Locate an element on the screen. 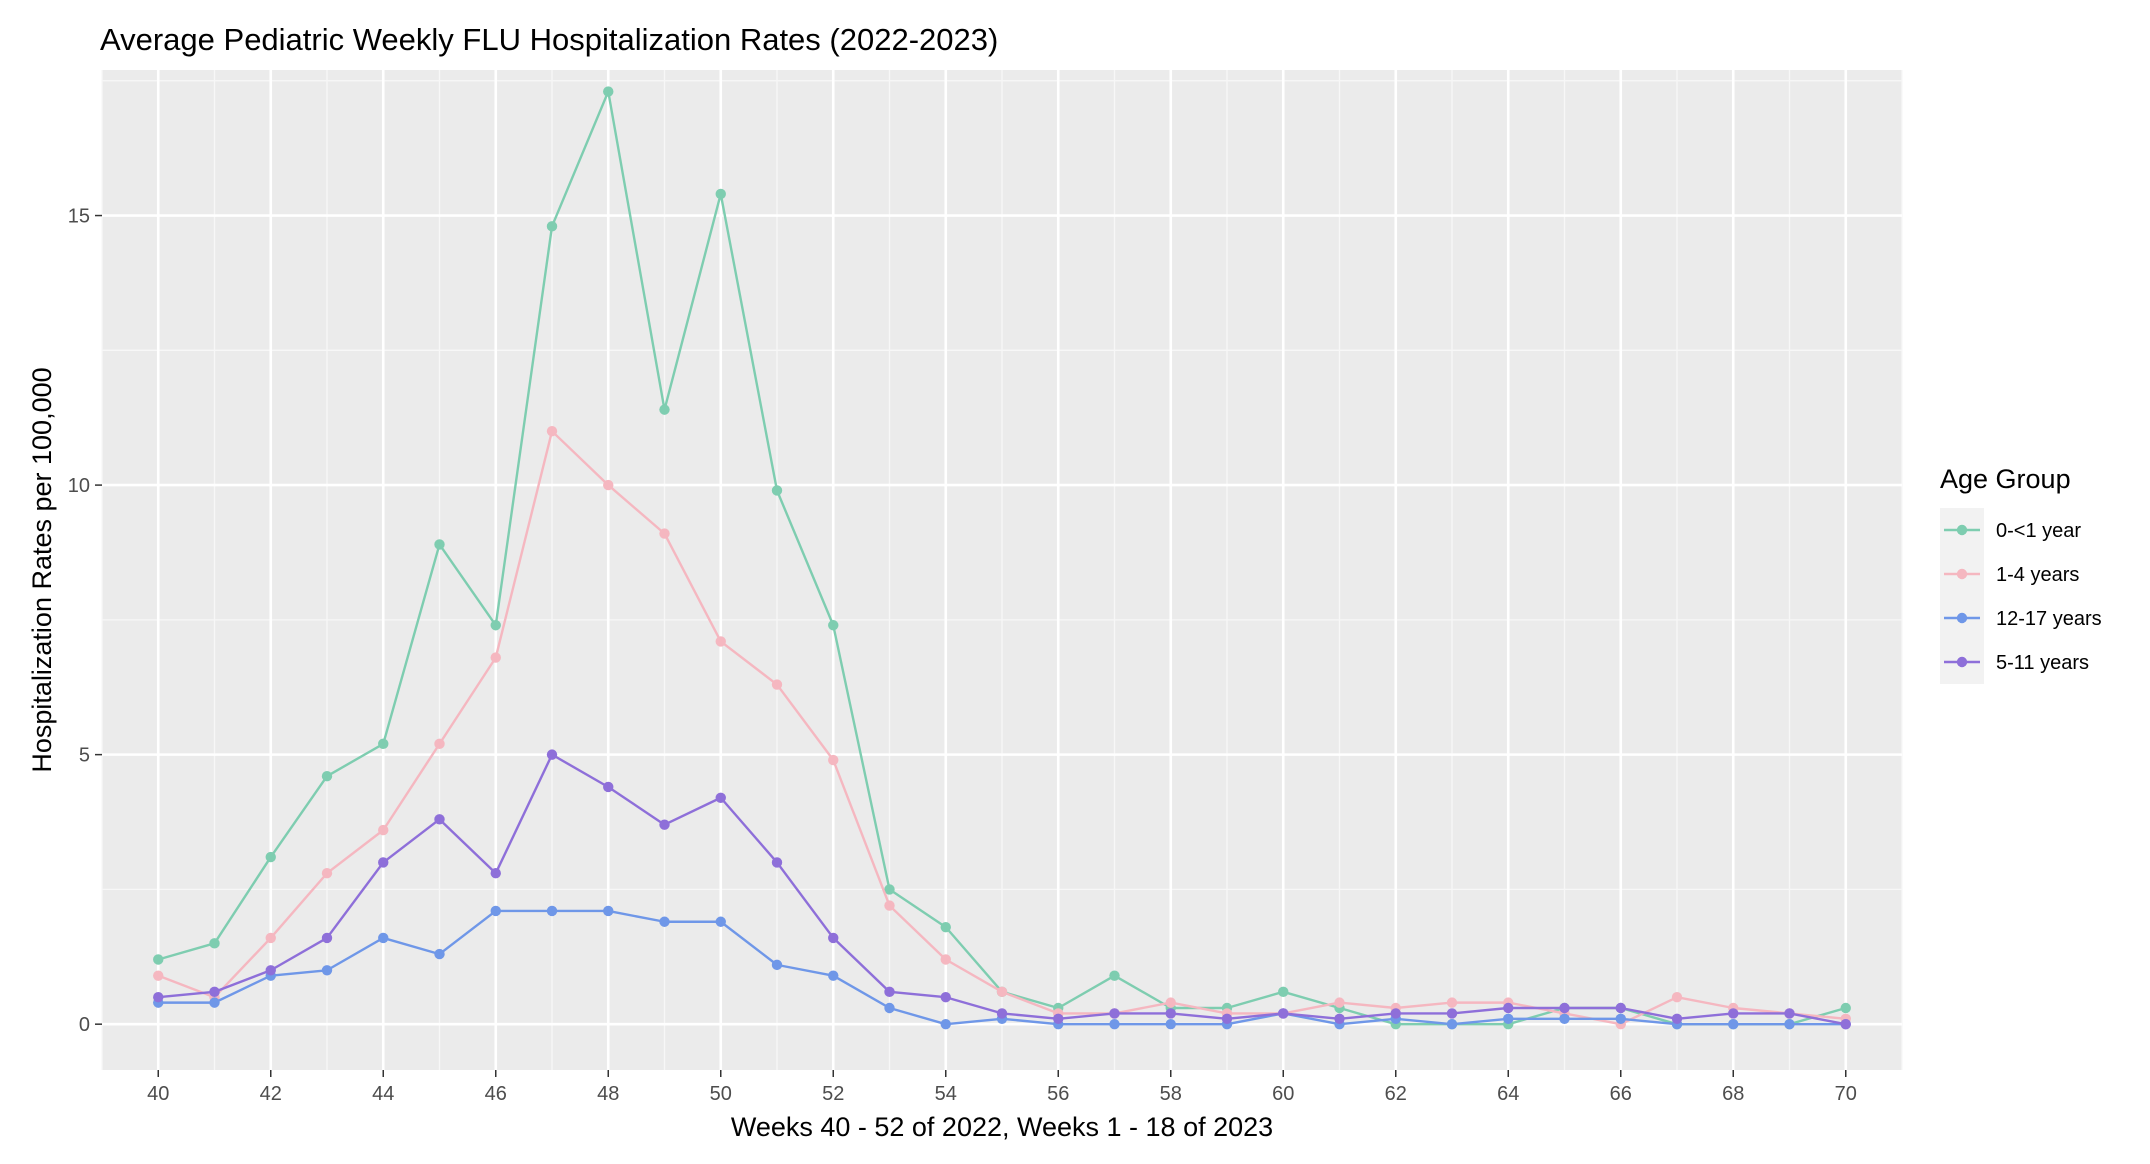 This screenshot has height=1164, width=2150. y-tick-label: 15 is located at coordinates (79, 217).